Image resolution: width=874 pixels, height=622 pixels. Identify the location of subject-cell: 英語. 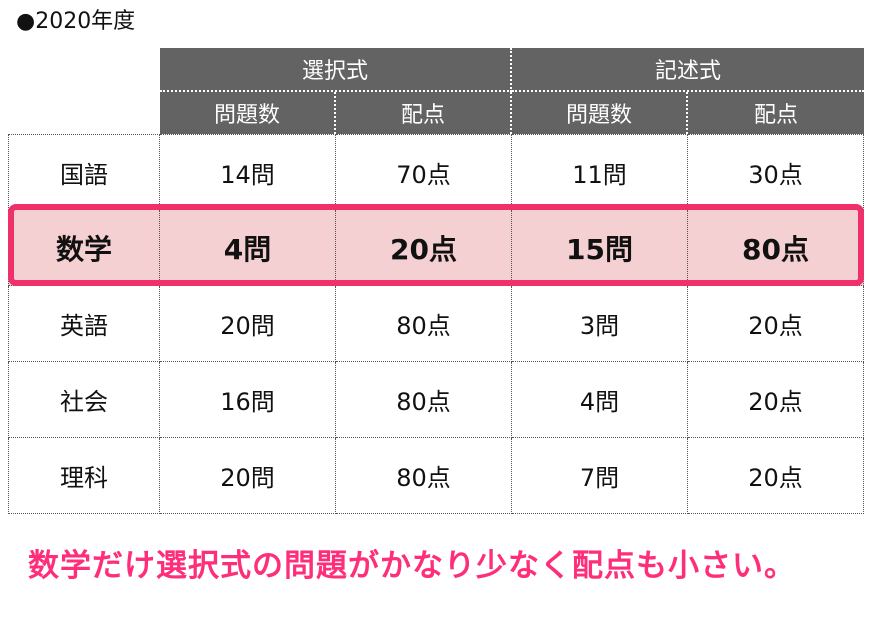
(84, 324).